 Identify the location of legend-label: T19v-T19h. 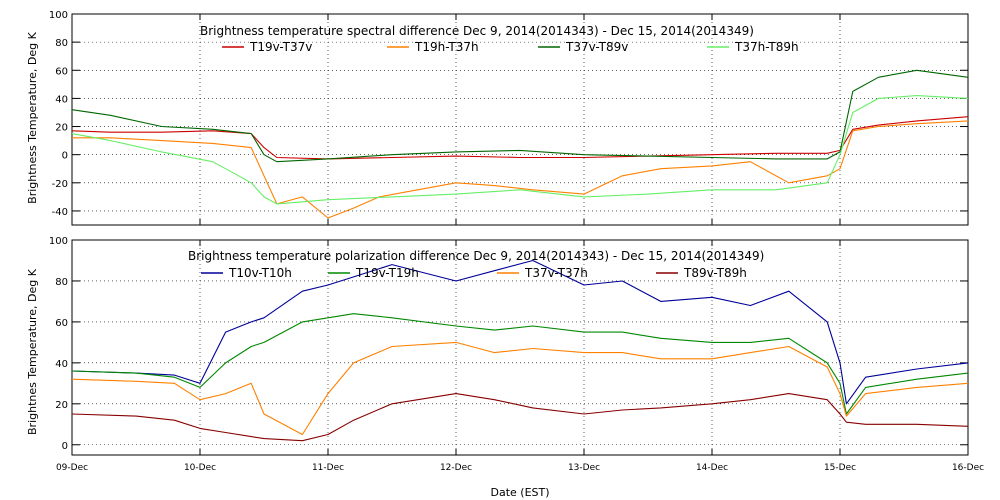
(387, 273).